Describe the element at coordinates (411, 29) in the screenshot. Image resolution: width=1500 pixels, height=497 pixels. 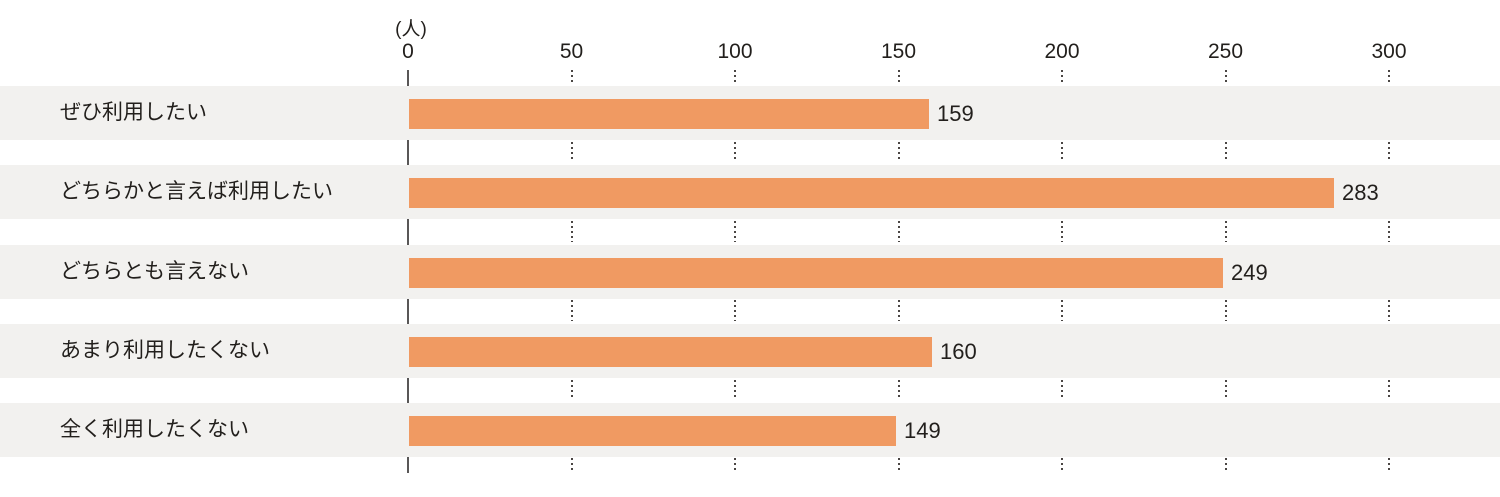
I see `axis-unit-label: (人)` at that location.